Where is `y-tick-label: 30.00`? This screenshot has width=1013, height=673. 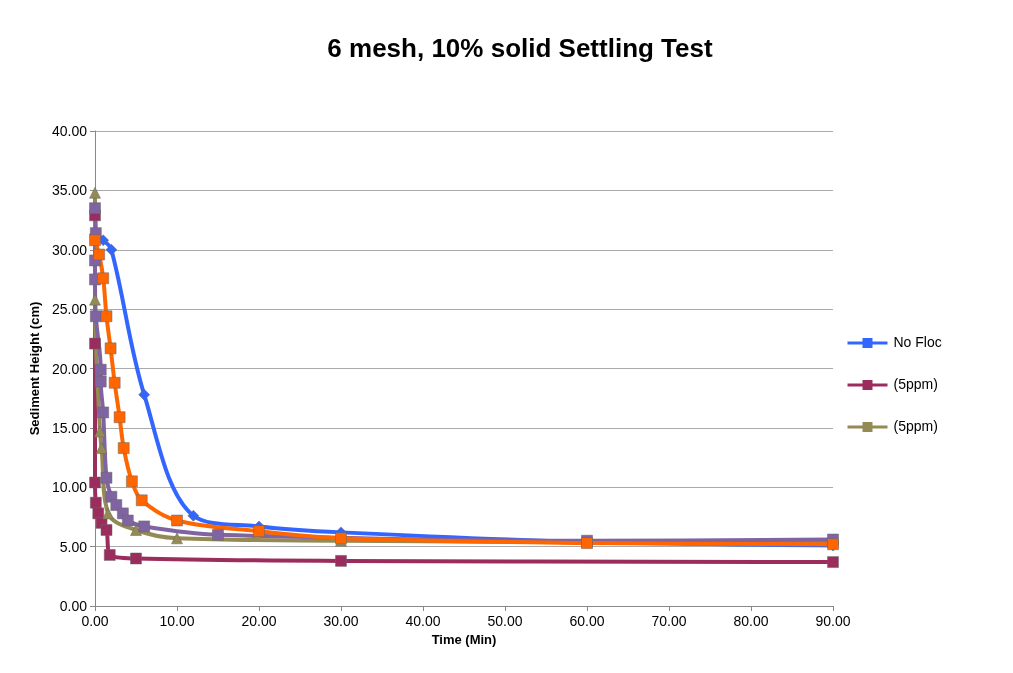
y-tick-label: 30.00 is located at coordinates (69, 249).